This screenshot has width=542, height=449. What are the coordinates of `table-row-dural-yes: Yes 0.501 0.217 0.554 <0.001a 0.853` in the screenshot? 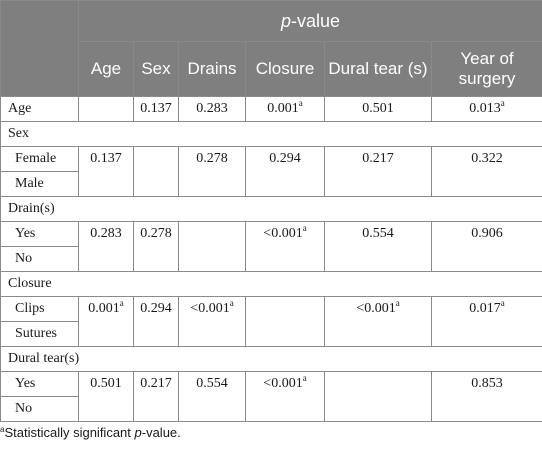 It's located at (271, 396).